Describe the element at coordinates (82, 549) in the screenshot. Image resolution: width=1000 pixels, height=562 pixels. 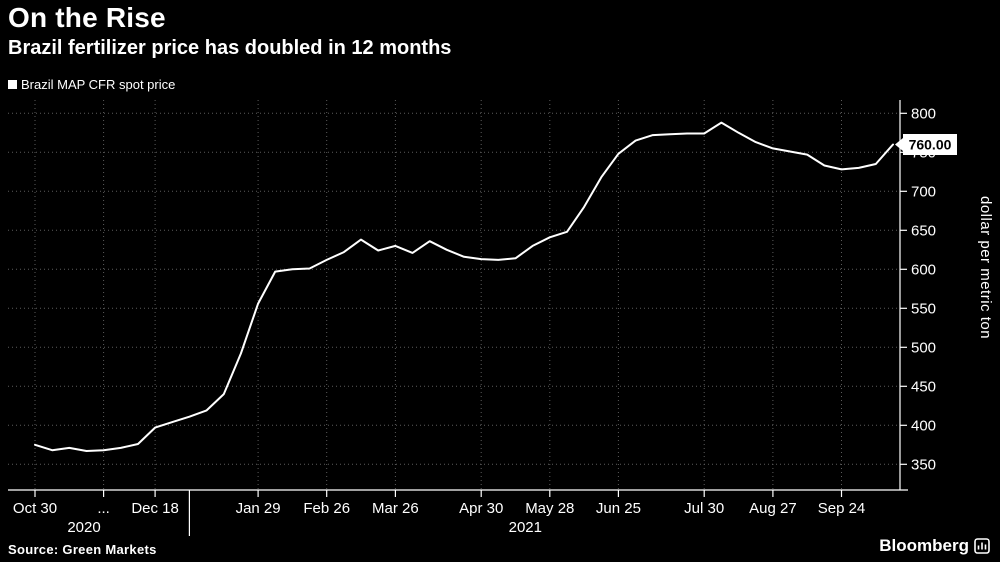
I see `source-text: Source: Green Markets` at that location.